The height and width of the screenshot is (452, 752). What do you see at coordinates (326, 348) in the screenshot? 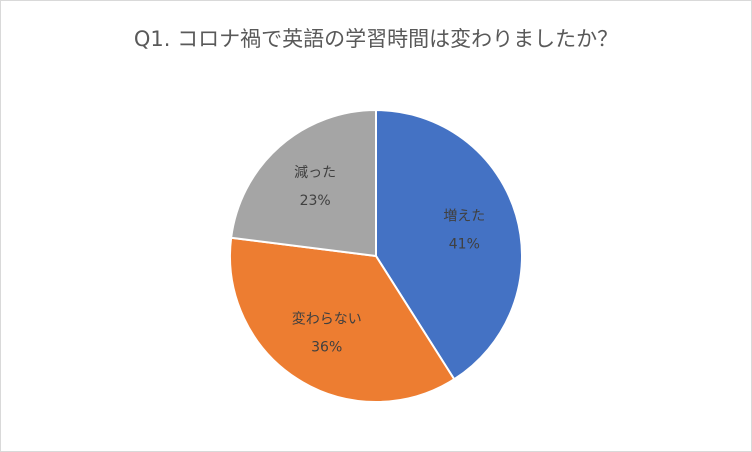
I see `slice-value-label: 36%` at bounding box center [326, 348].